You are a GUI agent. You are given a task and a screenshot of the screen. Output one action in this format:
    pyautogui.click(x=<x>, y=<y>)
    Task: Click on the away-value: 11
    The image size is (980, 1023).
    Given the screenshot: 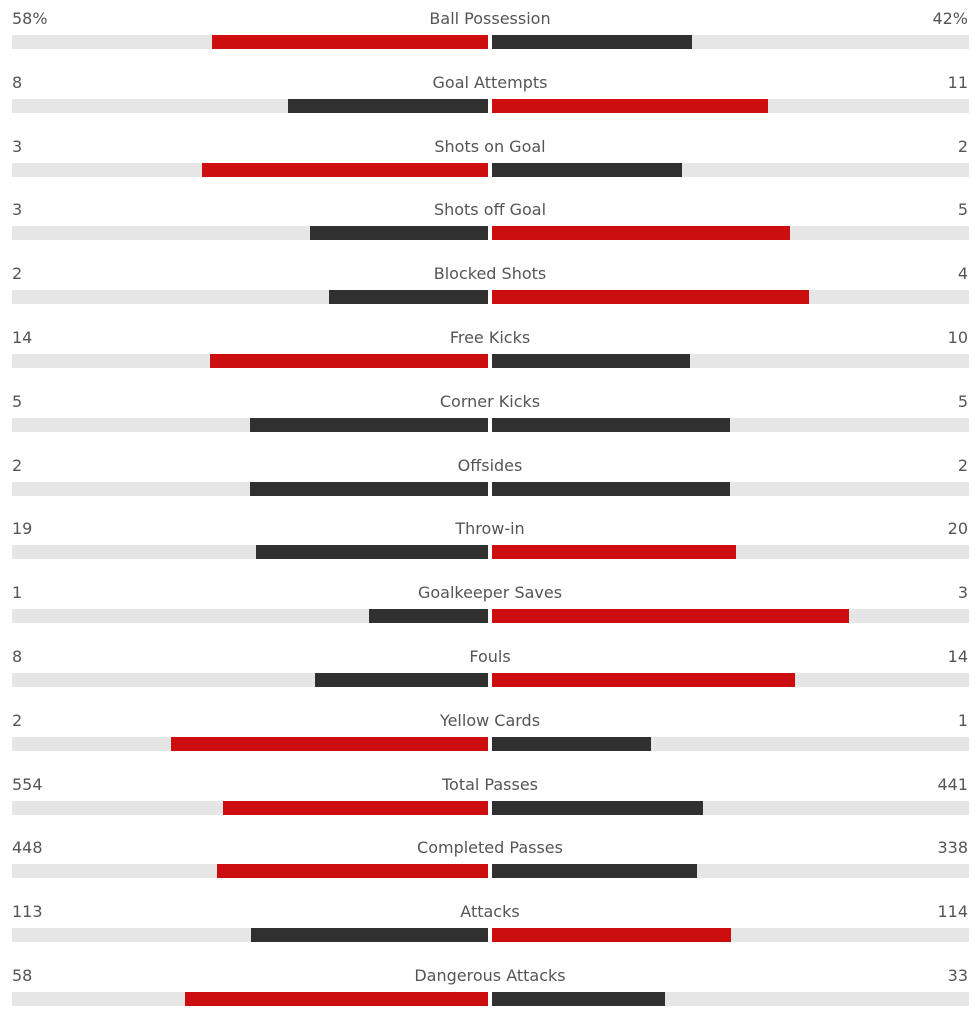 What is the action you would take?
    pyautogui.click(x=957, y=82)
    